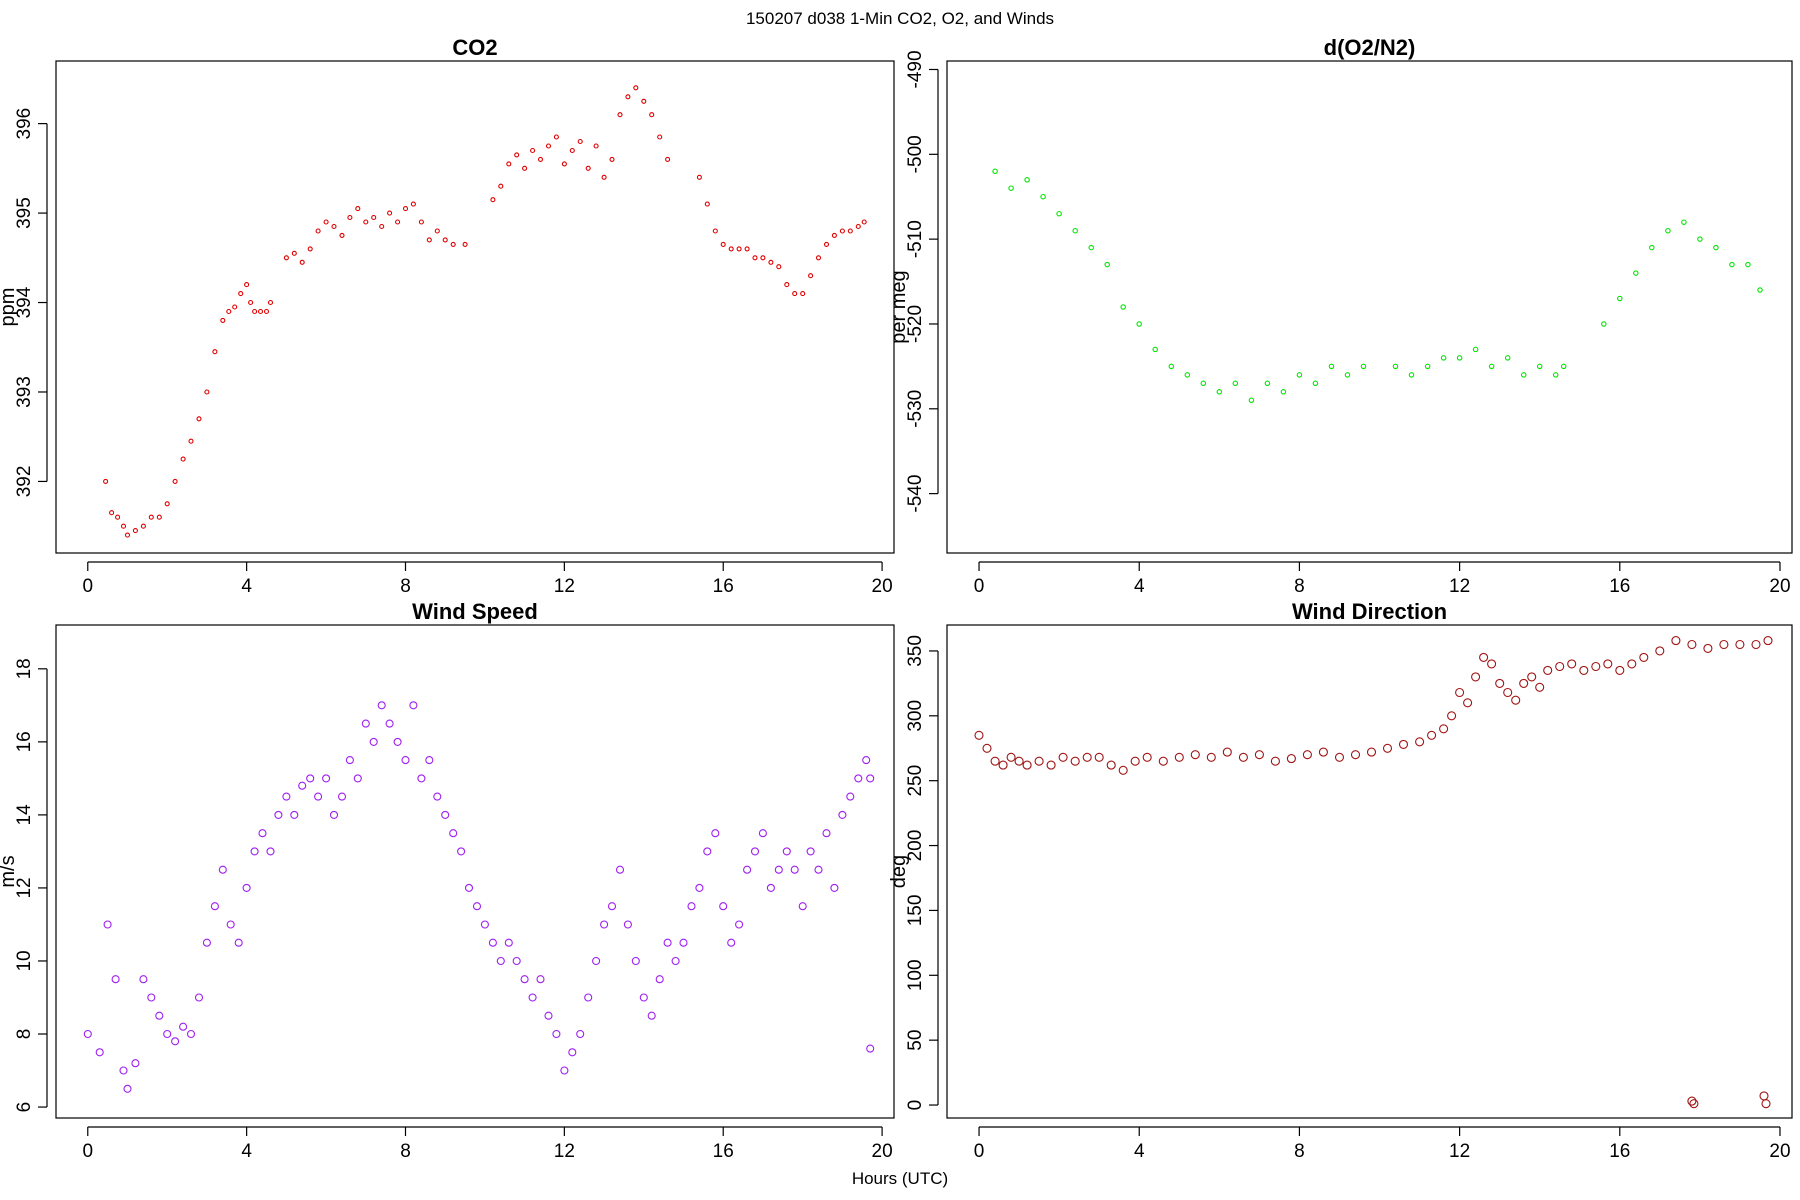  What do you see at coordinates (24, 213) in the screenshot?
I see `co2-y-tick-label: 395` at bounding box center [24, 213].